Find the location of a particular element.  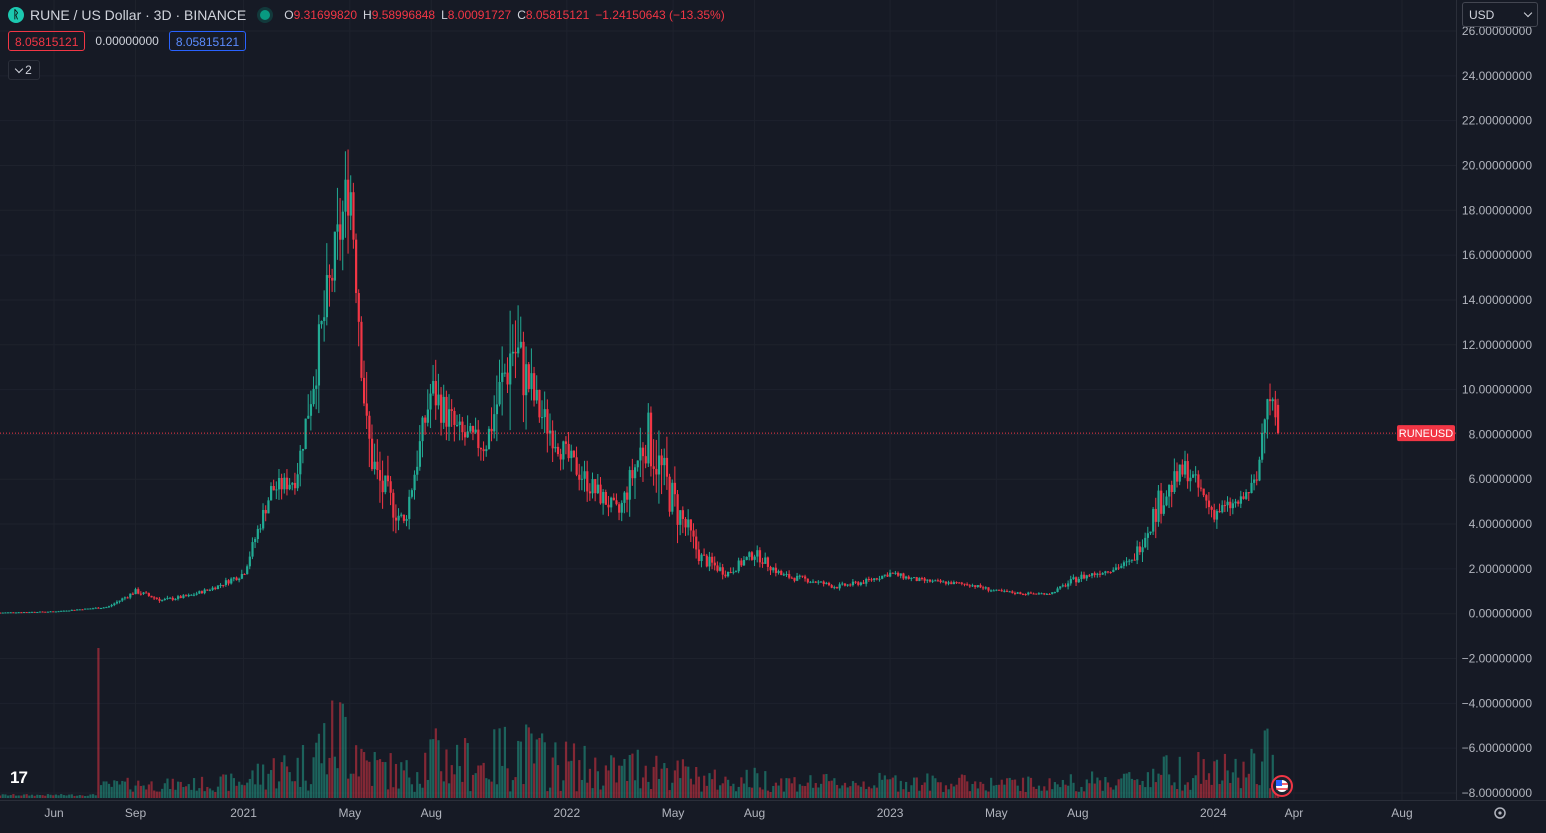

market-status-icon is located at coordinates (265, 15).